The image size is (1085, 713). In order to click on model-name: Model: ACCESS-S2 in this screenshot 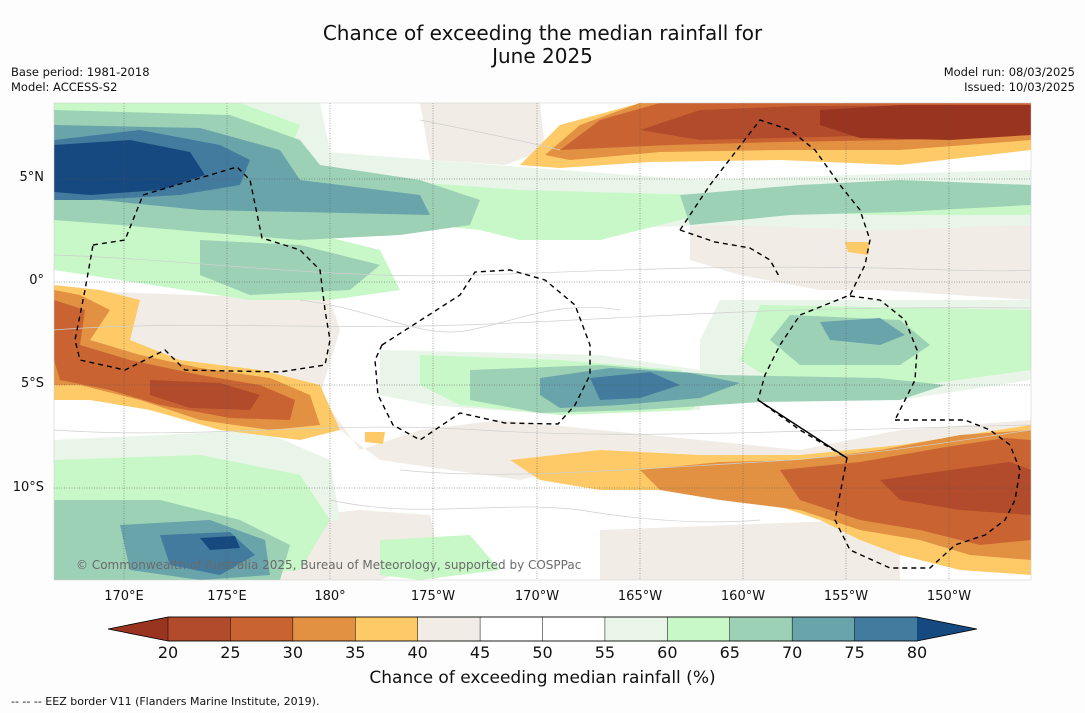, I will do `click(64, 87)`.